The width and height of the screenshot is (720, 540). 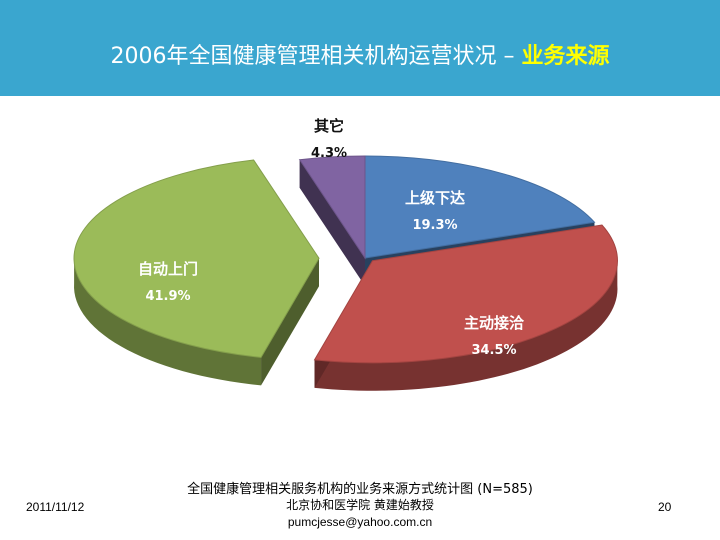 I want to click on slice-value-label: 41.9%, so click(x=167, y=296).